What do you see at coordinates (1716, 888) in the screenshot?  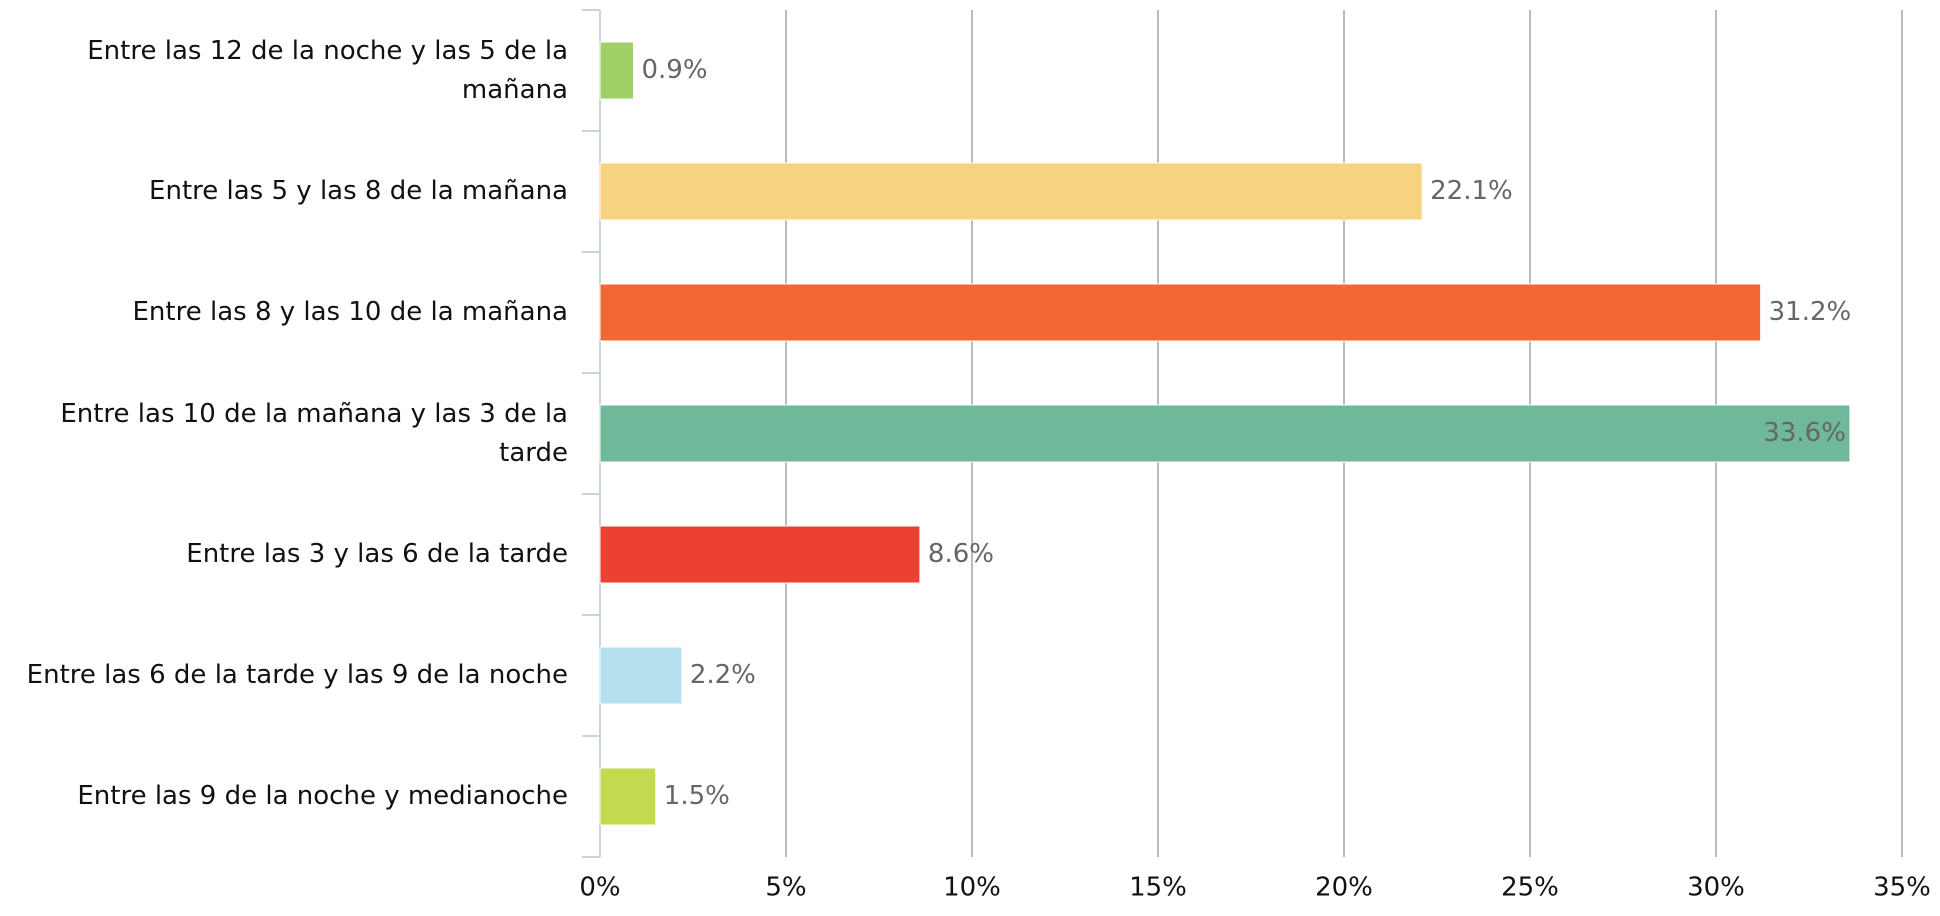 I see `x-tick-label: 30%` at bounding box center [1716, 888].